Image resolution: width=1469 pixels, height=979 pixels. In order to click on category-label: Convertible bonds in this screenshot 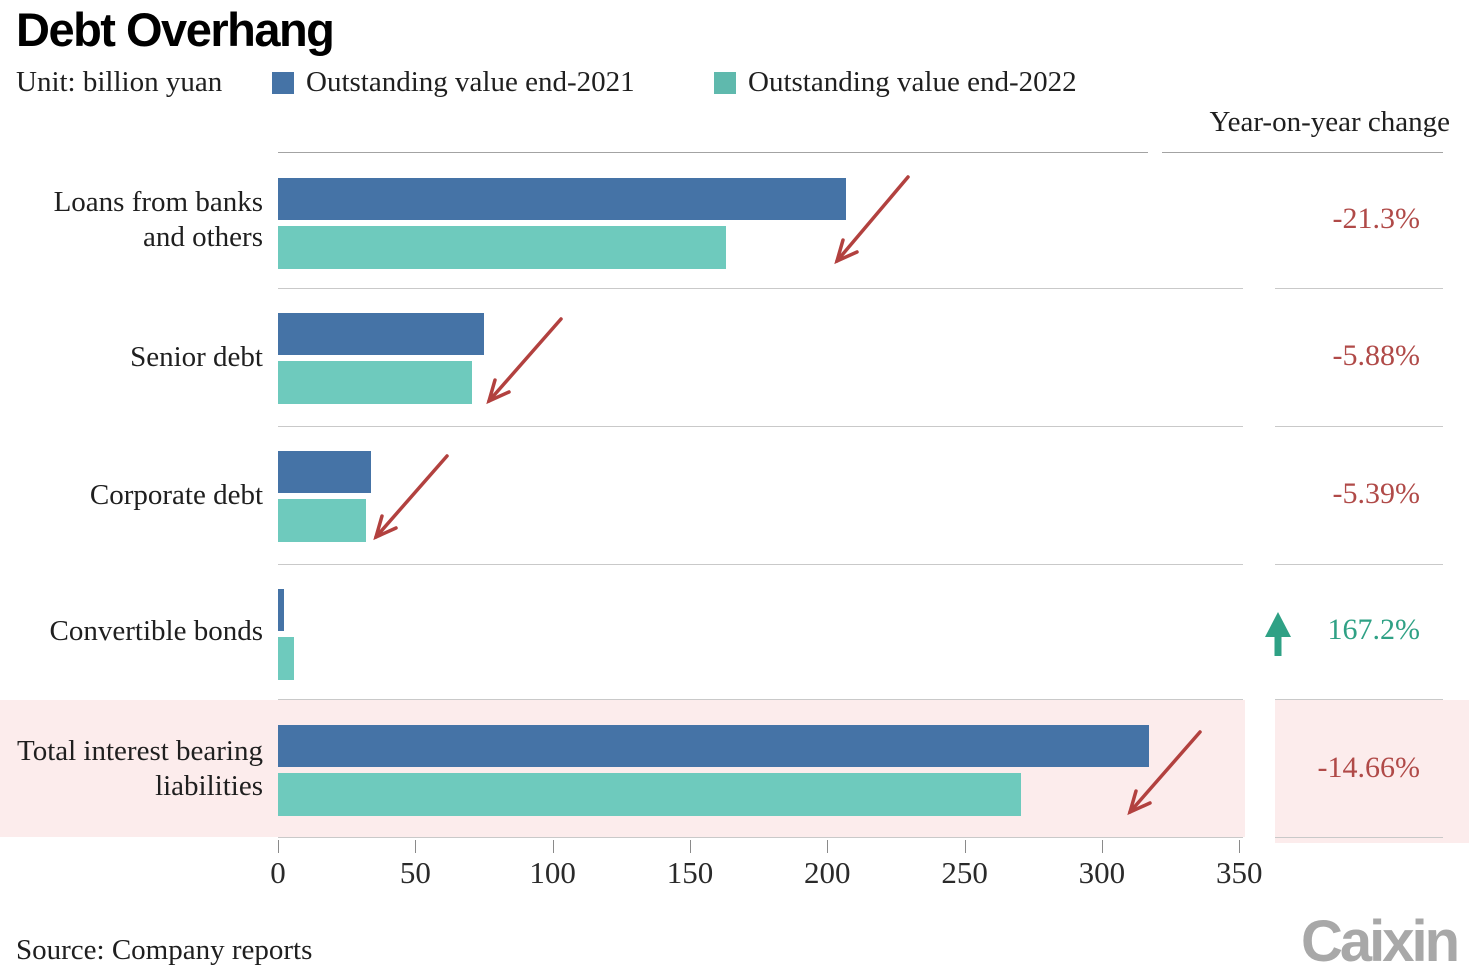, I will do `click(156, 631)`.